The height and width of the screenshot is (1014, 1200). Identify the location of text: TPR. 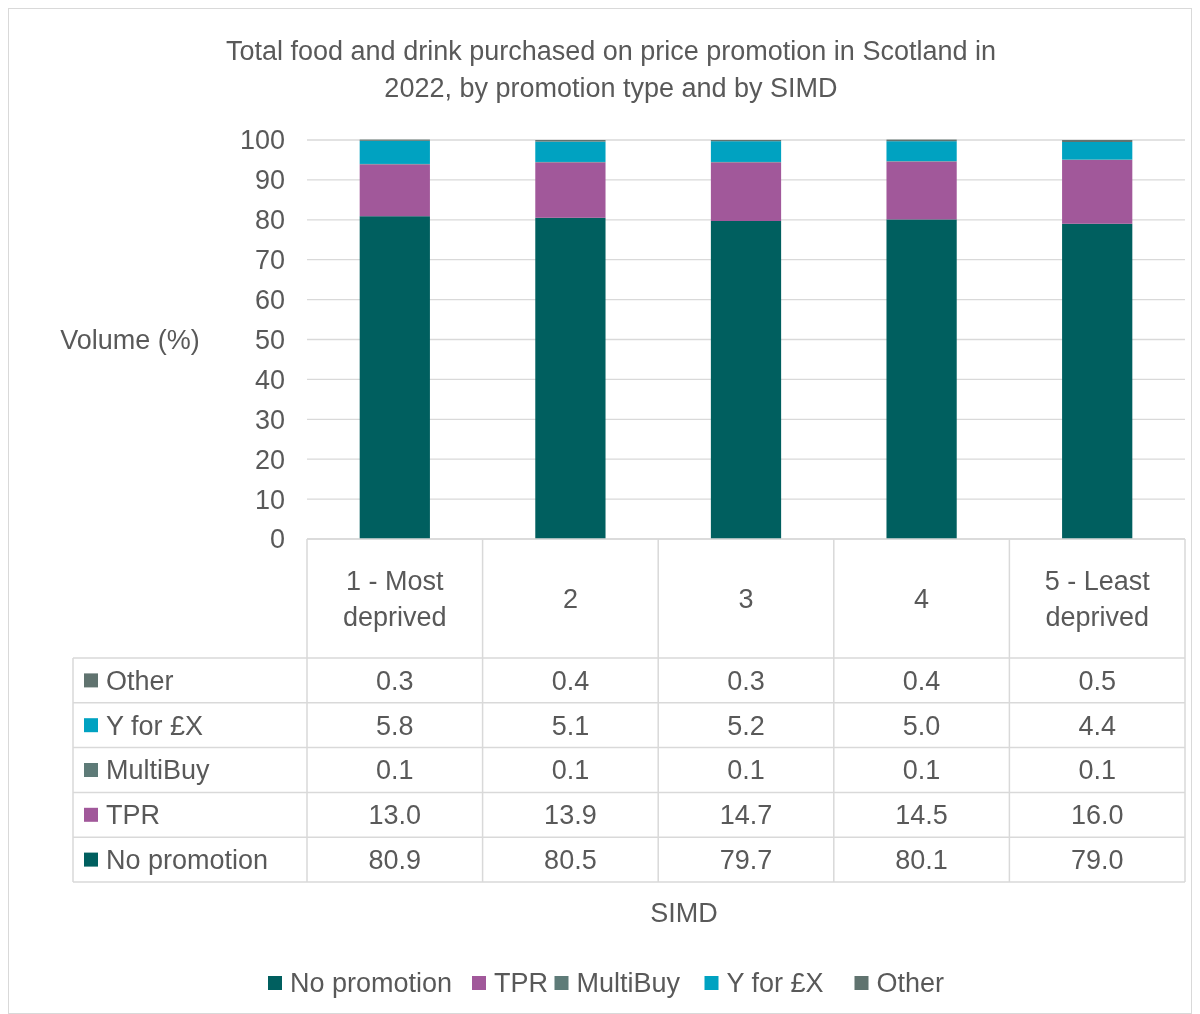
(521, 983).